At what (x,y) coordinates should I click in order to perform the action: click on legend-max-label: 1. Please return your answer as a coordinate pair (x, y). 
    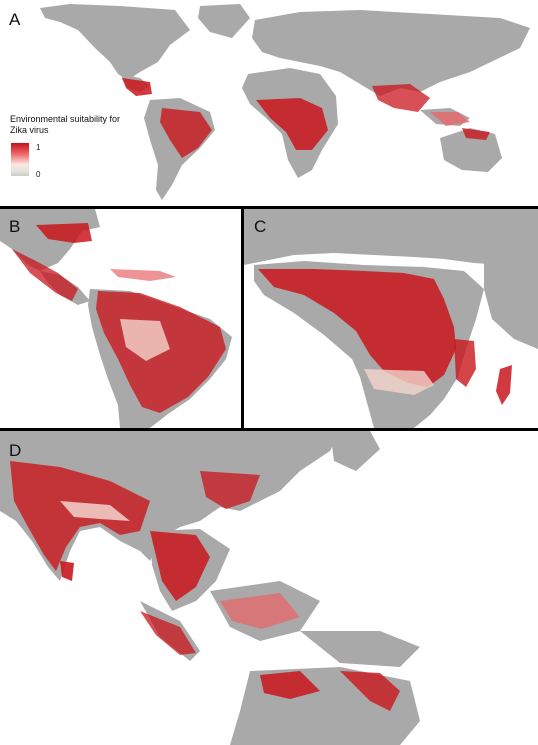
    Looking at the image, I should click on (38, 147).